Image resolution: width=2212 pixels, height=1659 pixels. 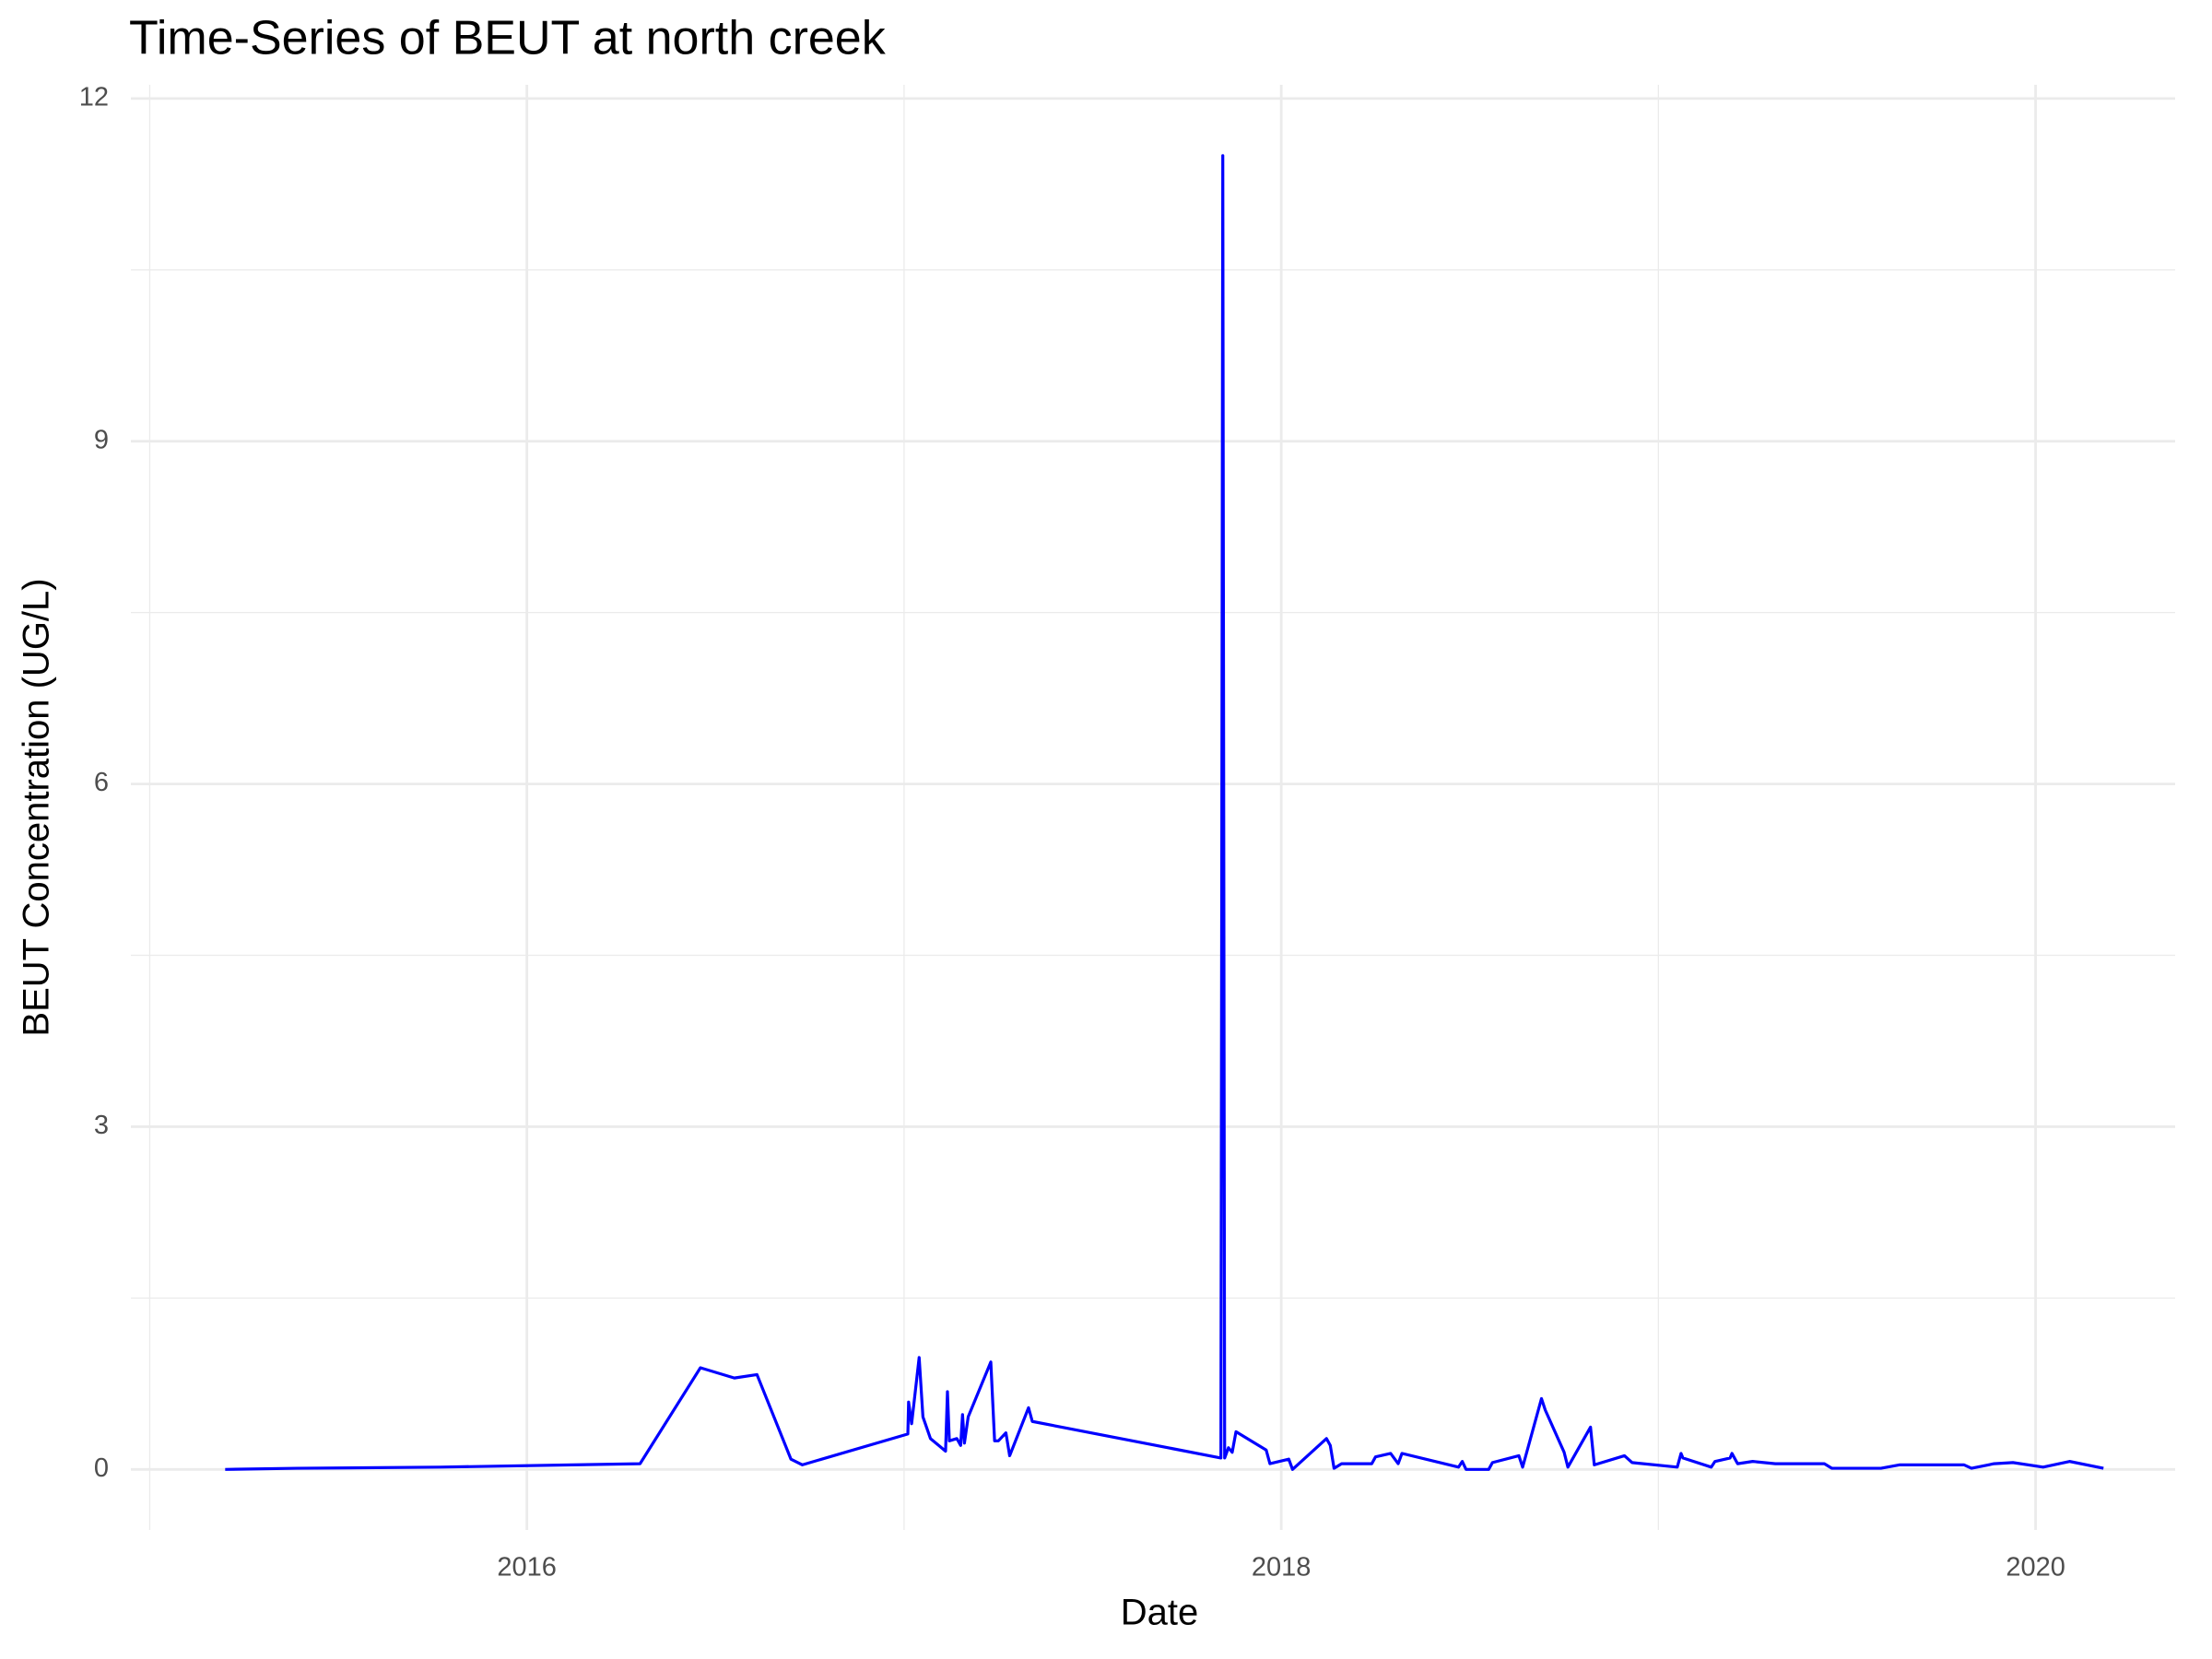 I want to click on x-tick-label: 2018, so click(x=1282, y=1568).